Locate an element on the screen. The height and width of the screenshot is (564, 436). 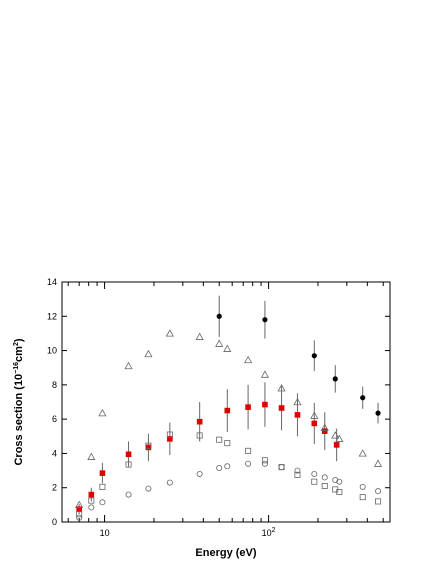
y-tick-label: 0 is located at coordinates (54, 522).